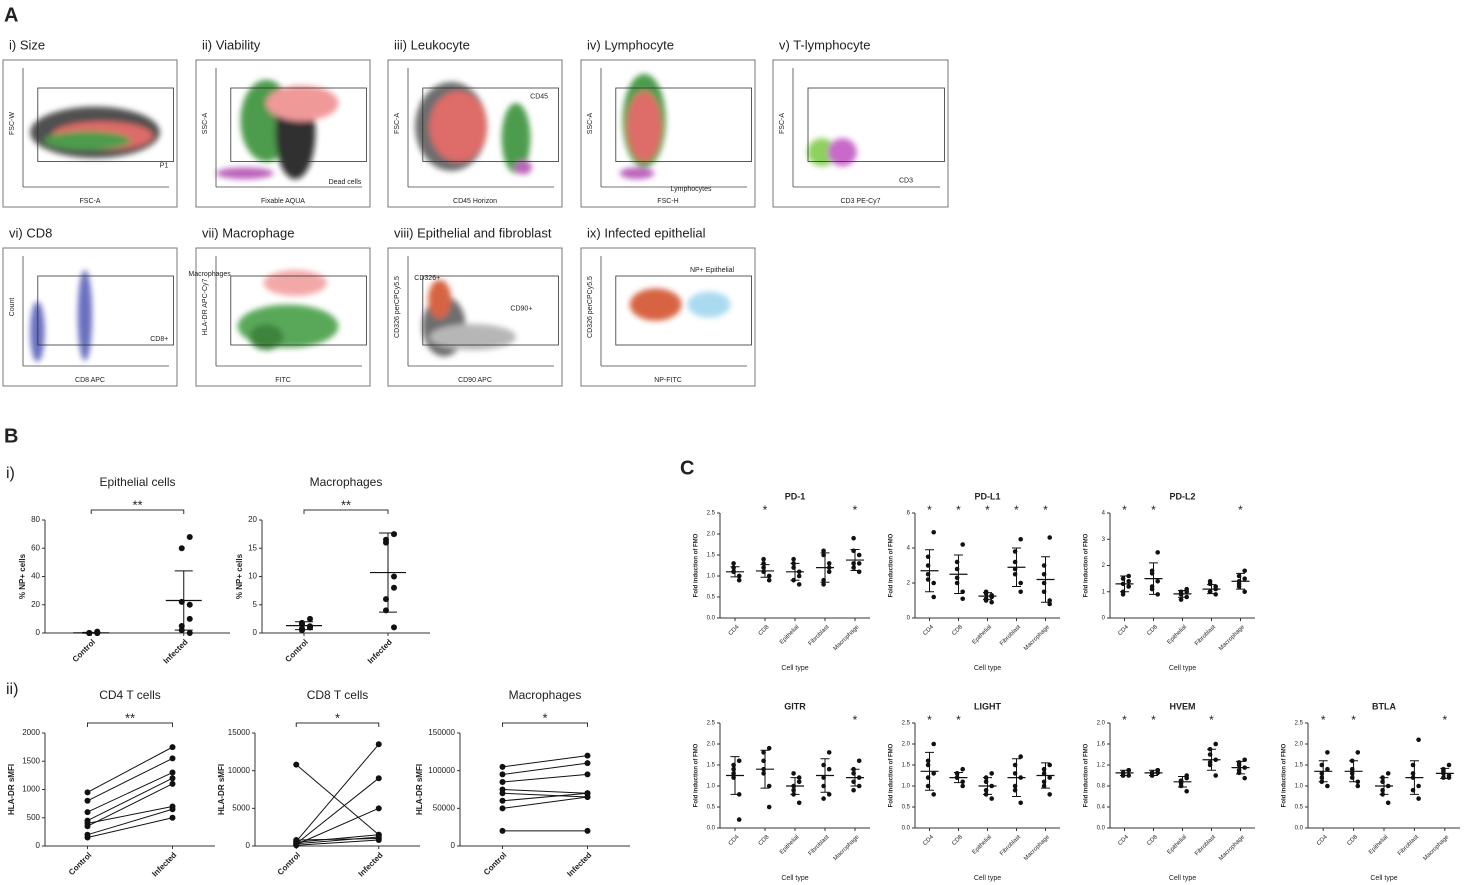 The width and height of the screenshot is (1472, 885). Describe the element at coordinates (1205, 635) in the screenshot. I see `x-tick-label: Fibroblast` at that location.